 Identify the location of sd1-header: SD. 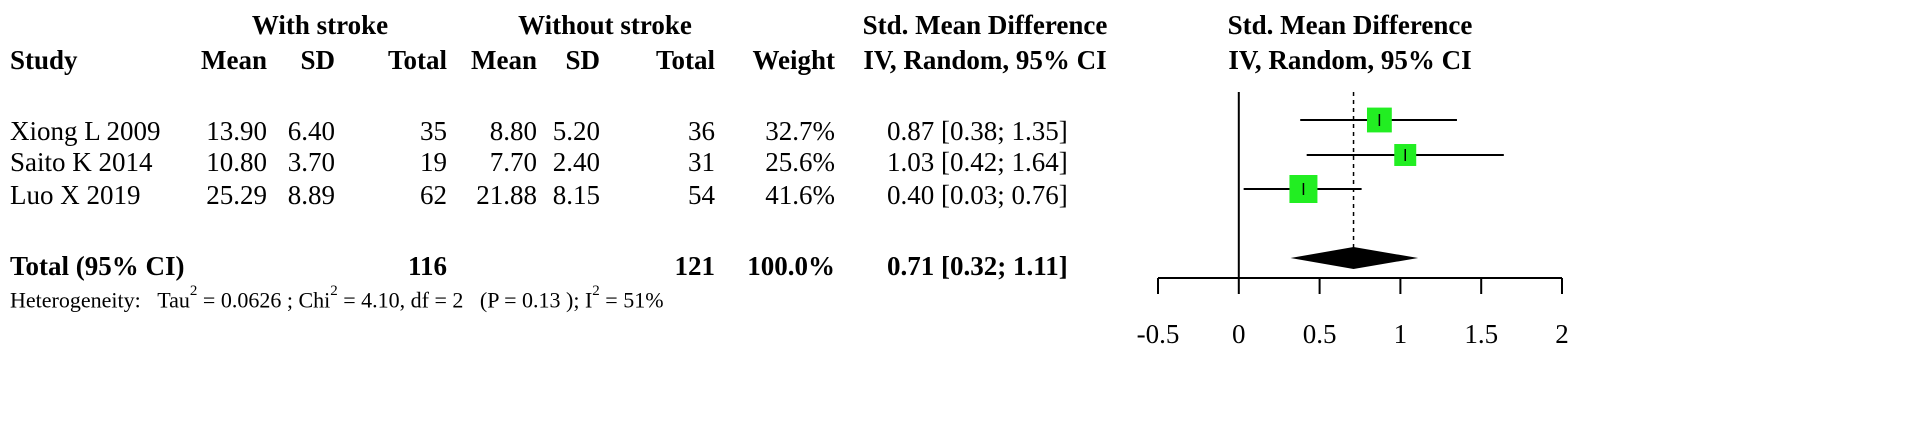
(317, 60).